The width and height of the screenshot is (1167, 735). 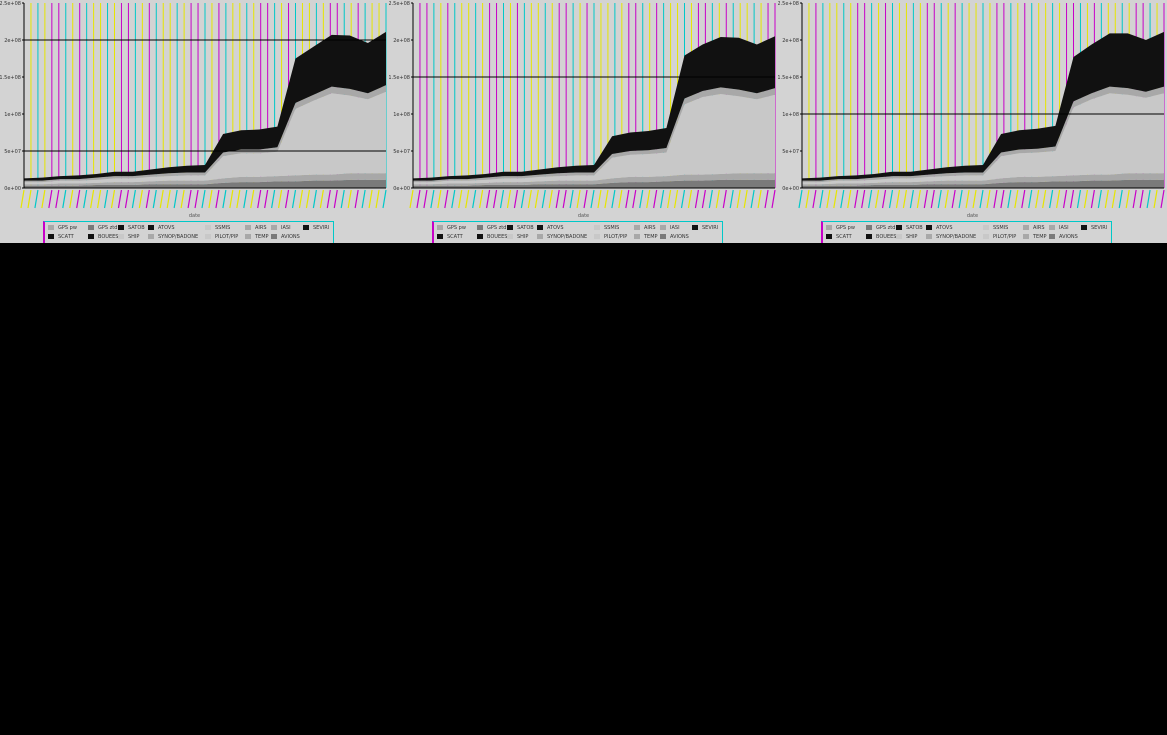 What do you see at coordinates (555, 228) in the screenshot?
I see `legend-label: ATOVS` at bounding box center [555, 228].